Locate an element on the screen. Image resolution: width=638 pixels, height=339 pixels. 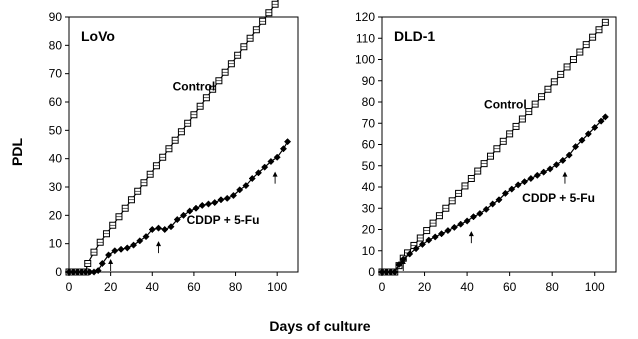
series-line-cddp-5fu is located at coordinates (179, 207).